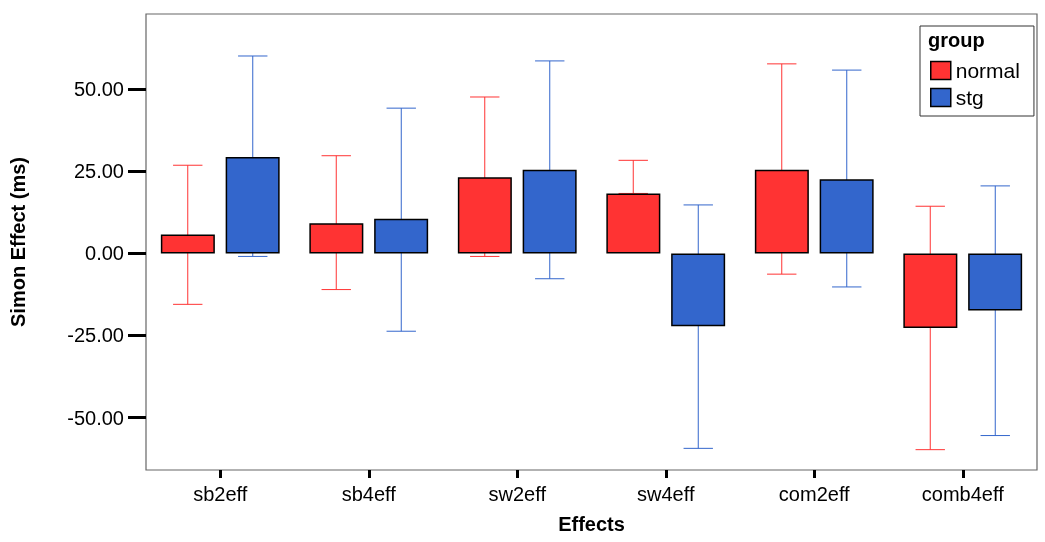  Describe the element at coordinates (963, 494) in the screenshot. I see `x-tick-label: comb4eff` at that location.